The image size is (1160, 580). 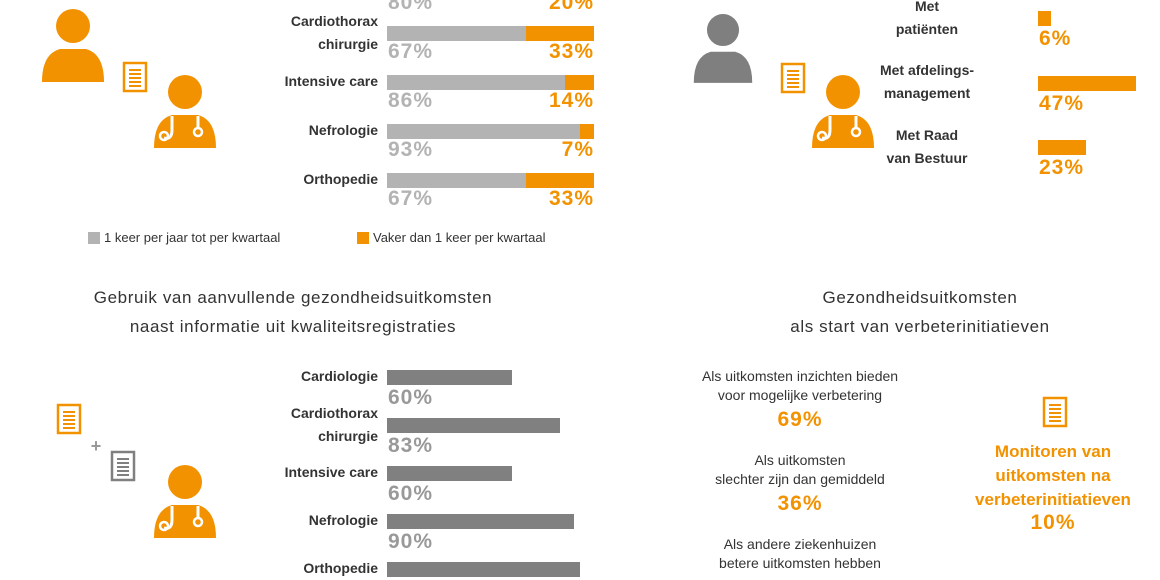 What do you see at coordinates (1062, 103) in the screenshot?
I see `value-label: 47%` at bounding box center [1062, 103].